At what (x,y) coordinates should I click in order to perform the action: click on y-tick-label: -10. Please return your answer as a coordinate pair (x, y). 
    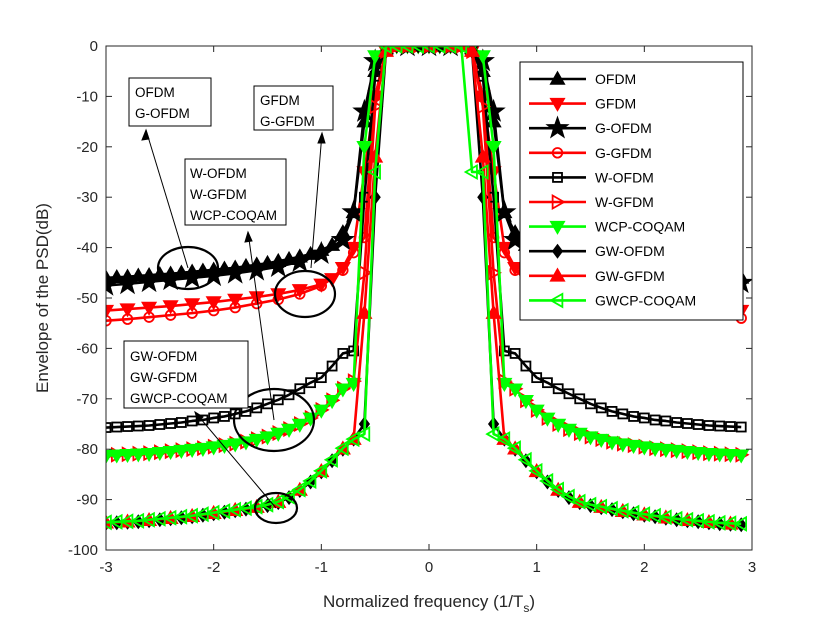
    Looking at the image, I should click on (87, 96).